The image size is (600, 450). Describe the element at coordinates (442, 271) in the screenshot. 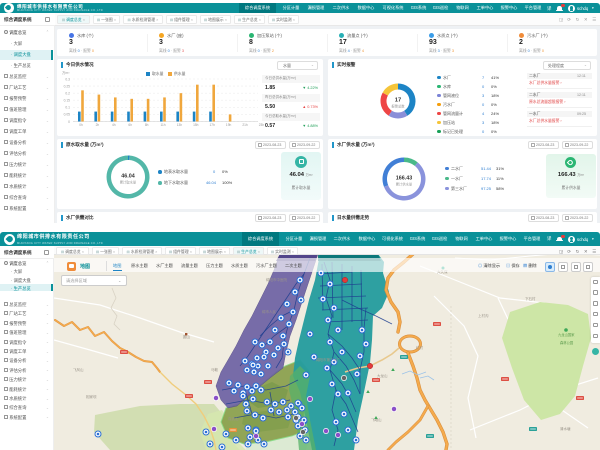

I see `svg-text: 大久保` at that location.